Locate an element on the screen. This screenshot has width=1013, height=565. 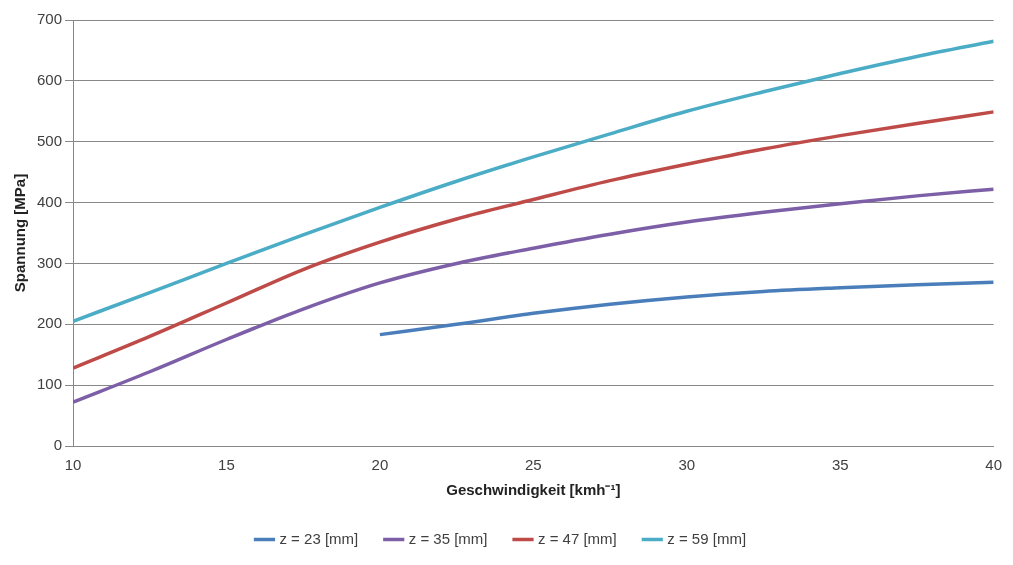
x-tick-label: 10 is located at coordinates (73, 465).